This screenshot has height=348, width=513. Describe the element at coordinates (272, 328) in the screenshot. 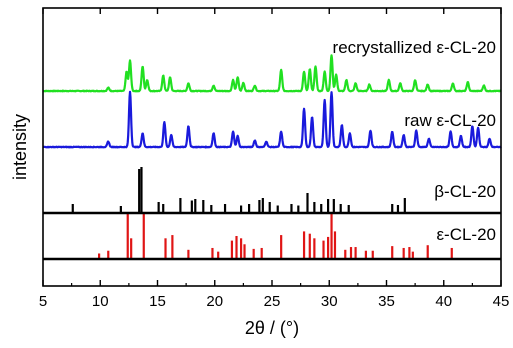

I see `x-axis-title: 2θ / (°)` at that location.